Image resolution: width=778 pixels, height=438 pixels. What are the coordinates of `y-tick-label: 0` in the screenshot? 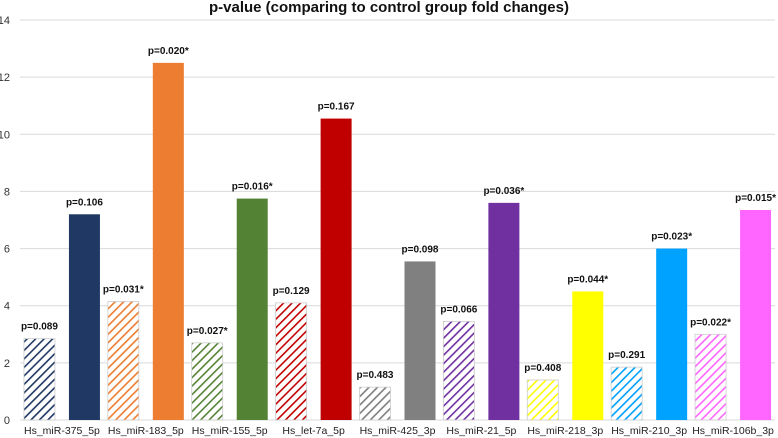 It's located at (7, 421).